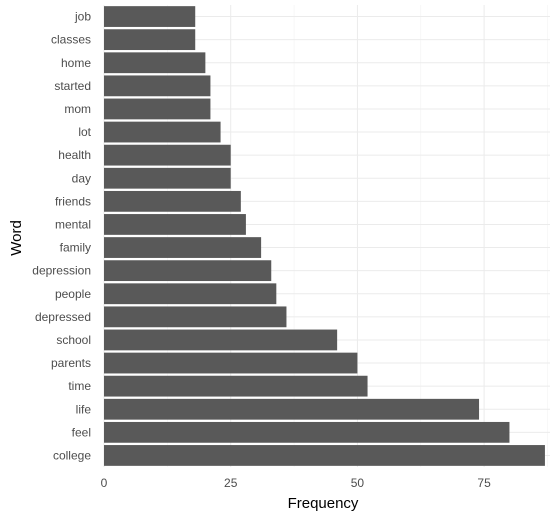 This screenshot has height=524, width=559. Describe the element at coordinates (323, 503) in the screenshot. I see `x-axis-title: Frequency` at that location.